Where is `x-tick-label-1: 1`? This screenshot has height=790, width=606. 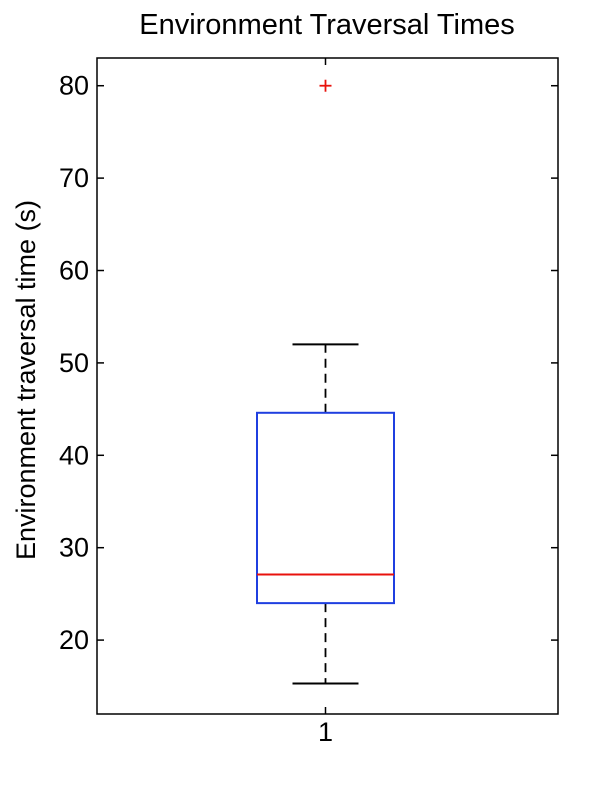 x-tick-label-1: 1 is located at coordinates (325, 732).